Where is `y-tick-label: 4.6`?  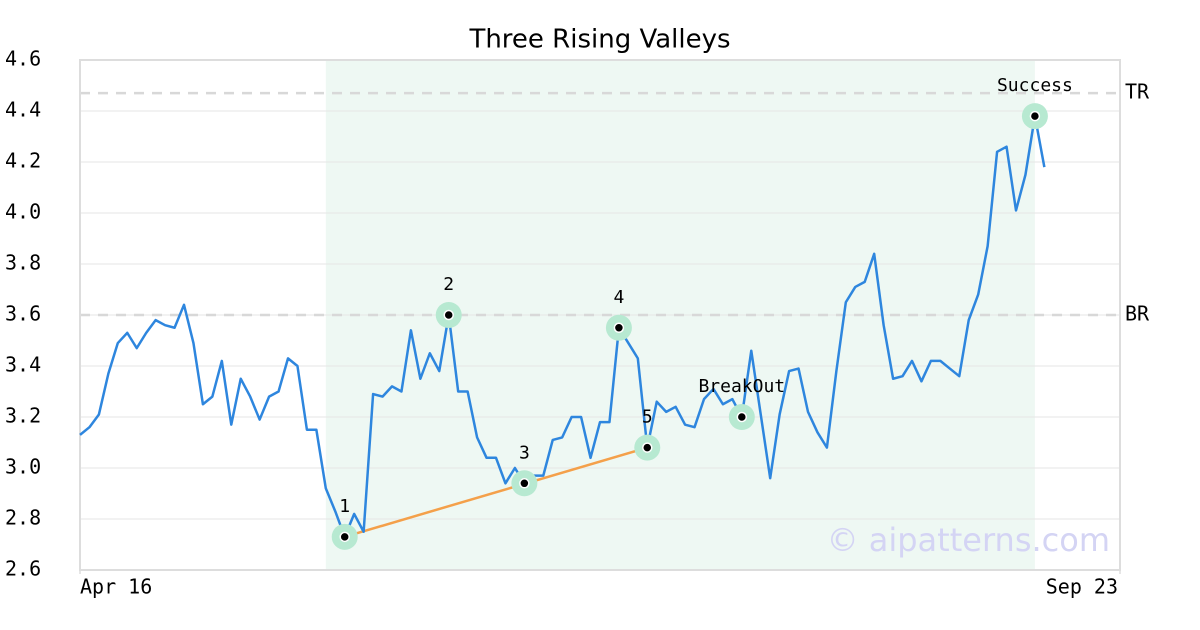
y-tick-label: 4.6 is located at coordinates (23, 59).